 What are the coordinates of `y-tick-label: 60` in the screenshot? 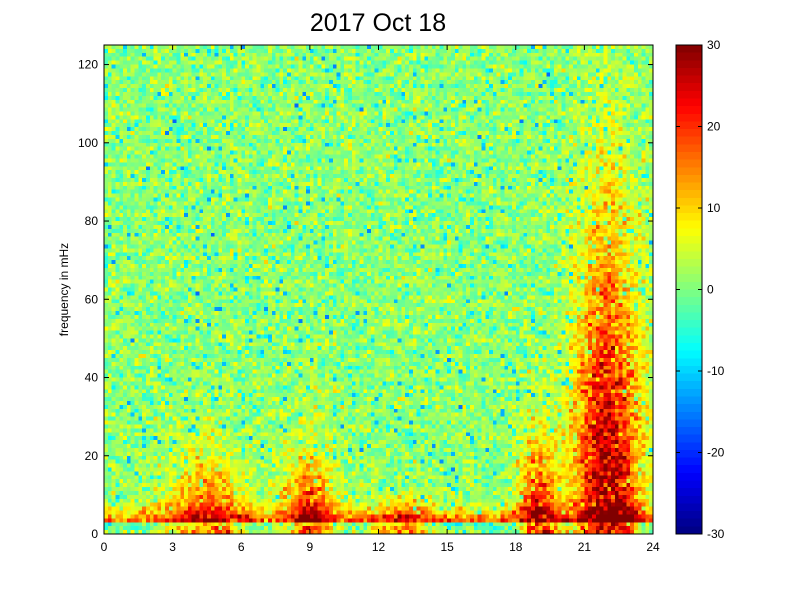 It's located at (92, 299).